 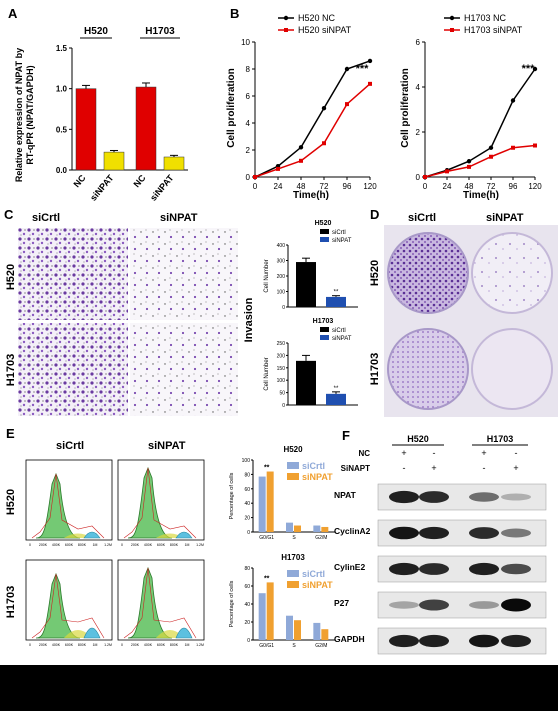 I want to click on panel-e-ytick-label-0-4: 80, so click(x=247, y=475).